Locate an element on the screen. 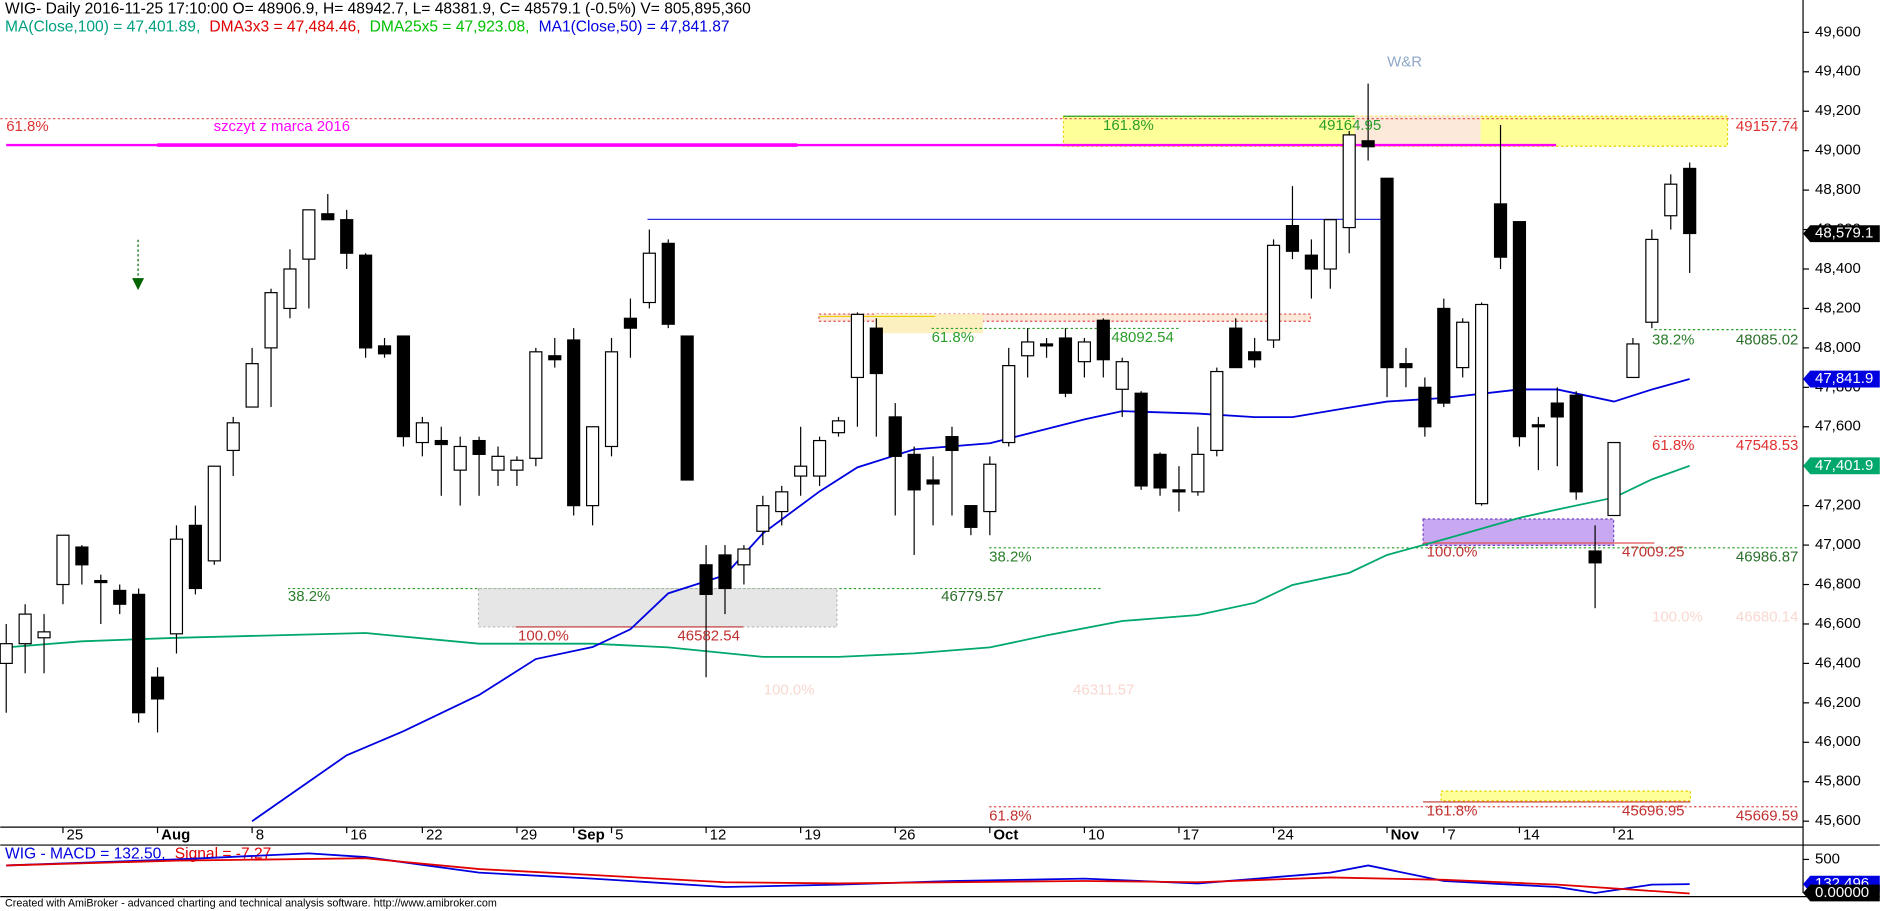 This screenshot has height=911, width=1880. annotation: 46986.87 is located at coordinates (1767, 556).